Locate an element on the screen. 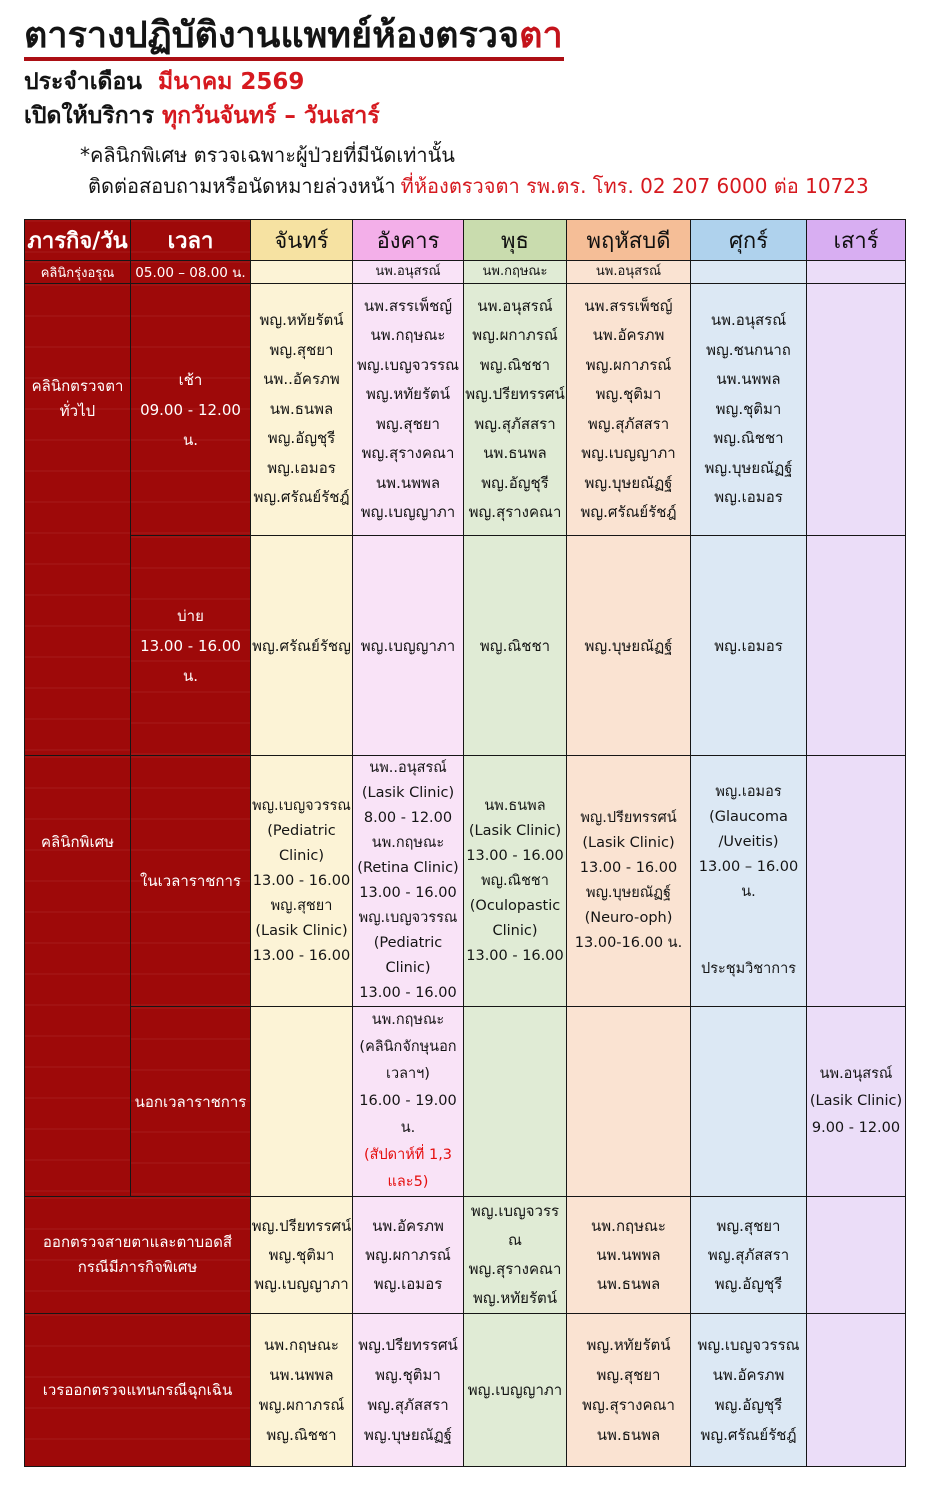  header-friday: ศุกร์ is located at coordinates (748, 240).